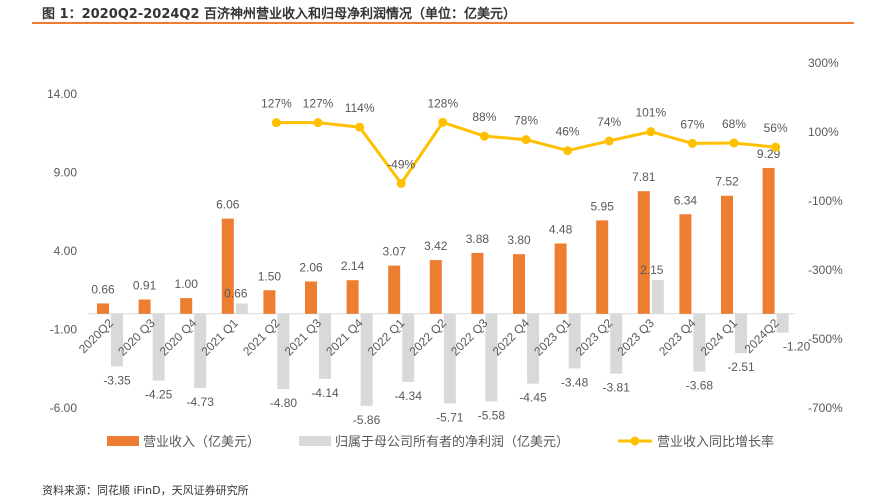 This screenshot has width=877, height=499. What do you see at coordinates (450, 417) in the screenshot?
I see `net-profit-label: -5.71` at bounding box center [450, 417].